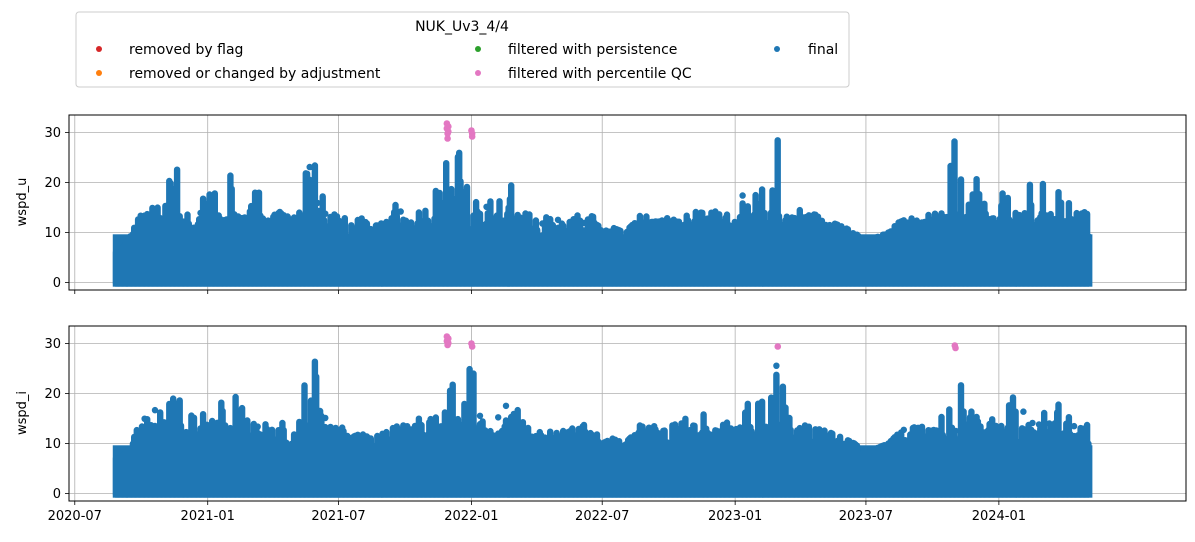 The image size is (1195, 542). What do you see at coordinates (75, 516) in the screenshot?
I see `xtick-label: 2020-07` at bounding box center [75, 516].